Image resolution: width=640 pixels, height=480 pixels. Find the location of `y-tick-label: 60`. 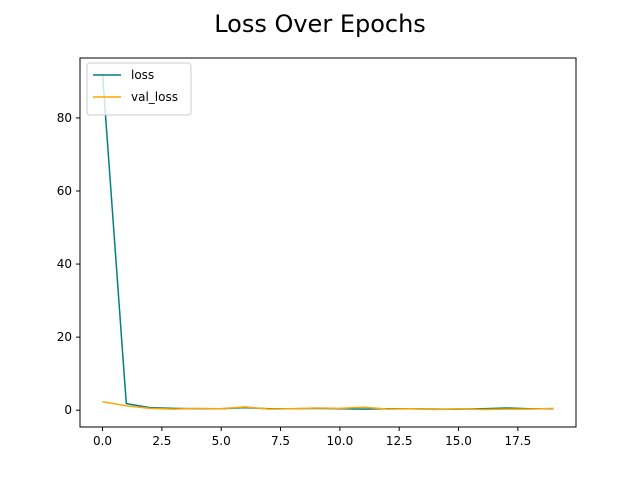

y-tick-label: 60 is located at coordinates (64, 191).